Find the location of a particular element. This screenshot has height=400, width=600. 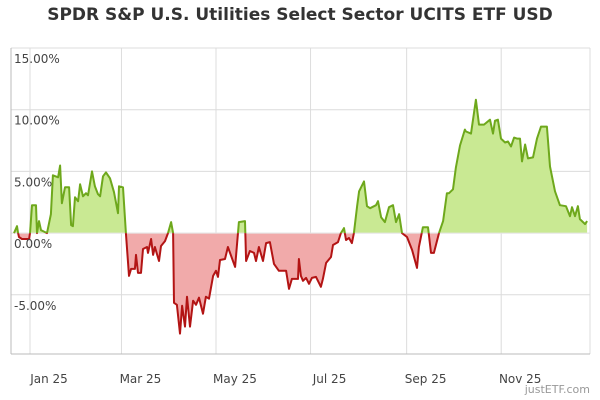

y-tick-label: 5.00% is located at coordinates (33, 182).